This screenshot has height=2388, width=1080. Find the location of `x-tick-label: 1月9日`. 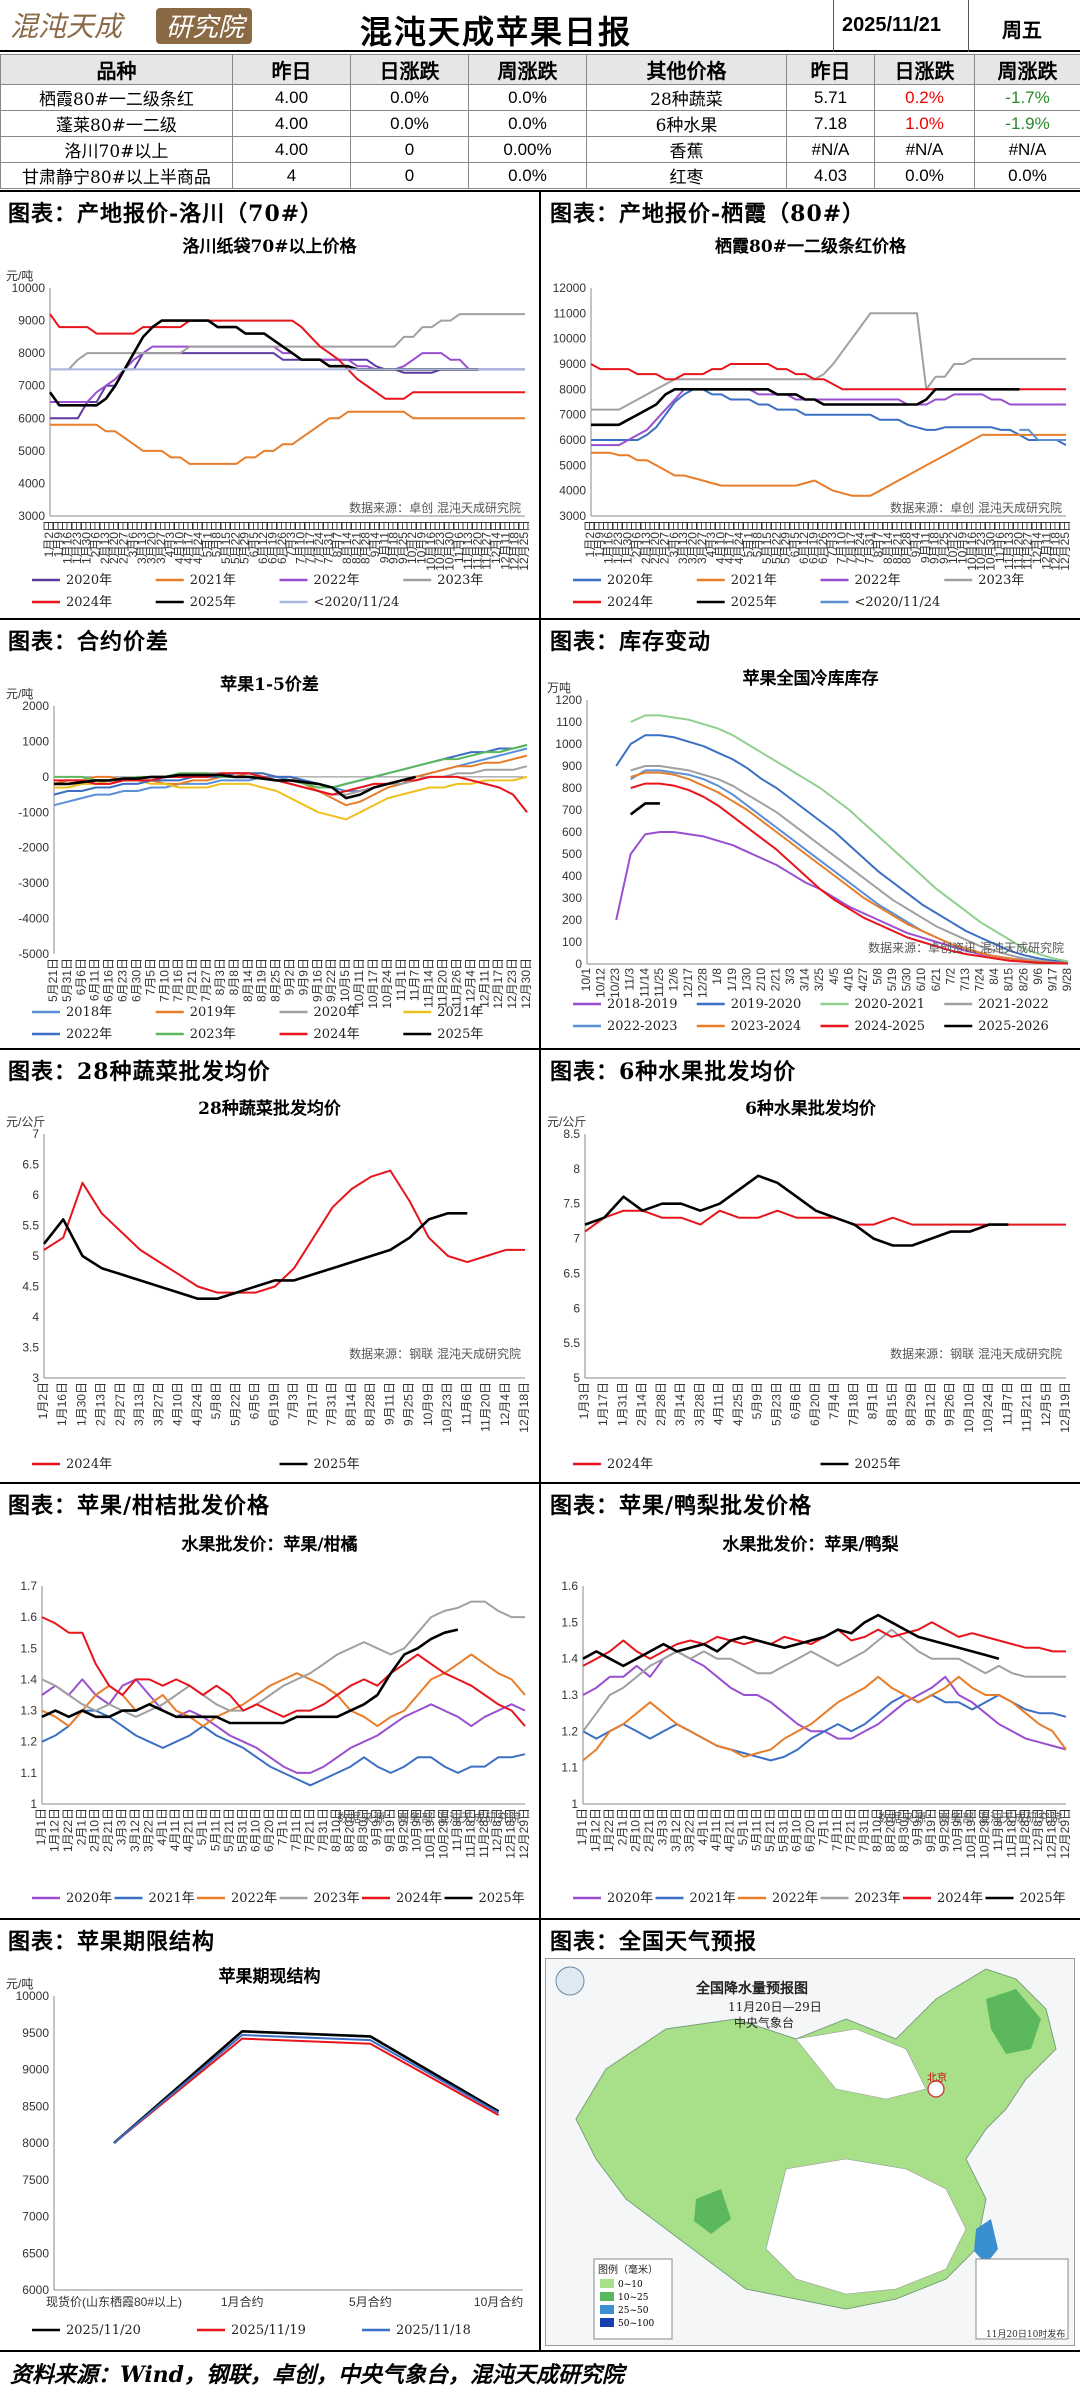

x-tick-label: 1月9日 is located at coordinates (599, 538).